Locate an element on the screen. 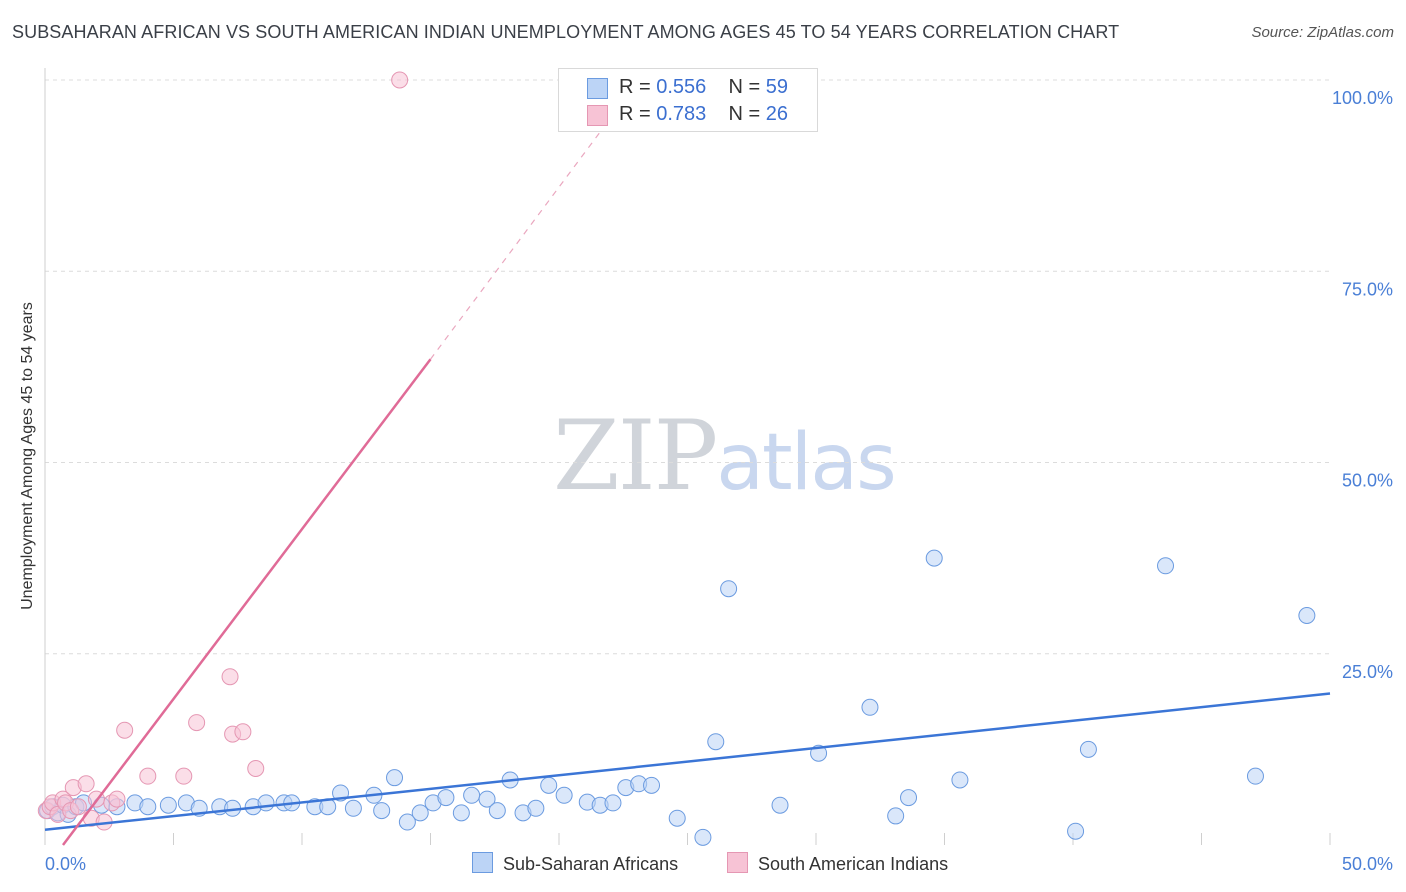 The image size is (1406, 892). watermark: ZIPatlas is located at coordinates (725, 456).